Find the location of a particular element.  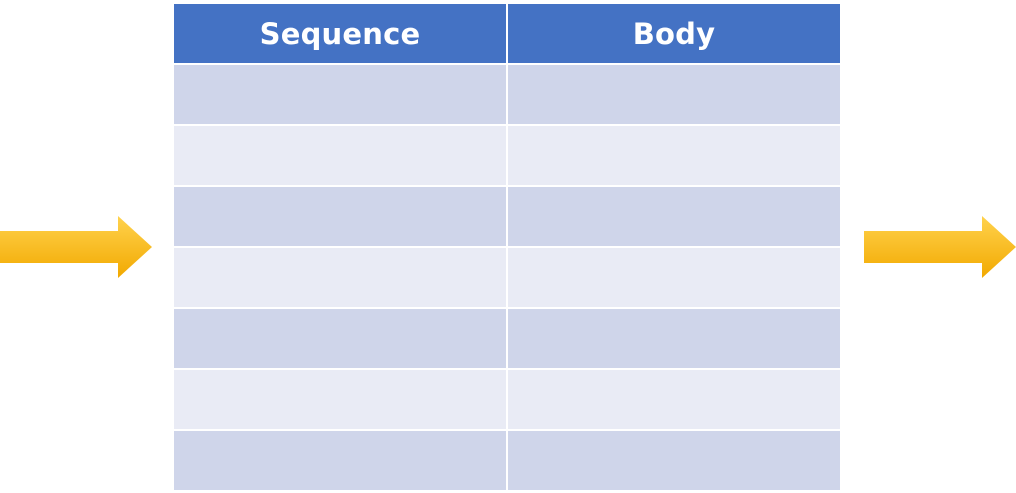

header-sequence: Sequence is located at coordinates (340, 33).